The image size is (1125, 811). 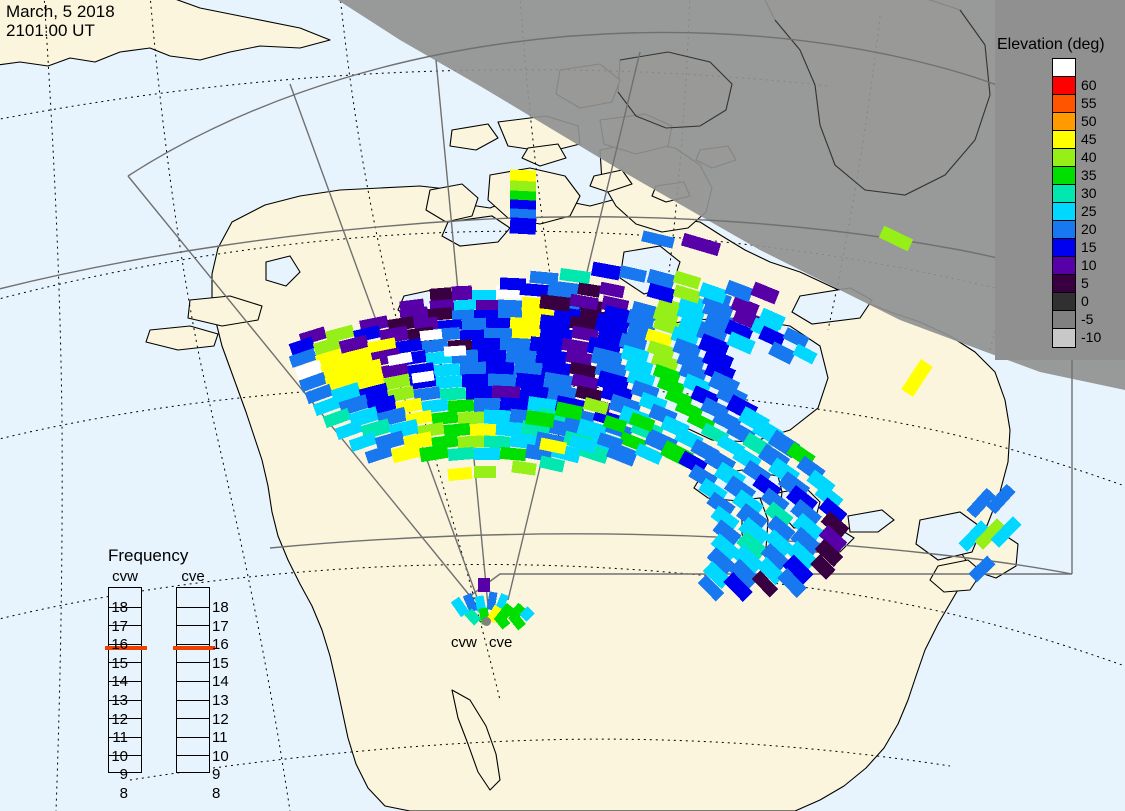 I want to click on timestamp-block: March, 5 2018 2101:00 UT, so click(x=60, y=21).